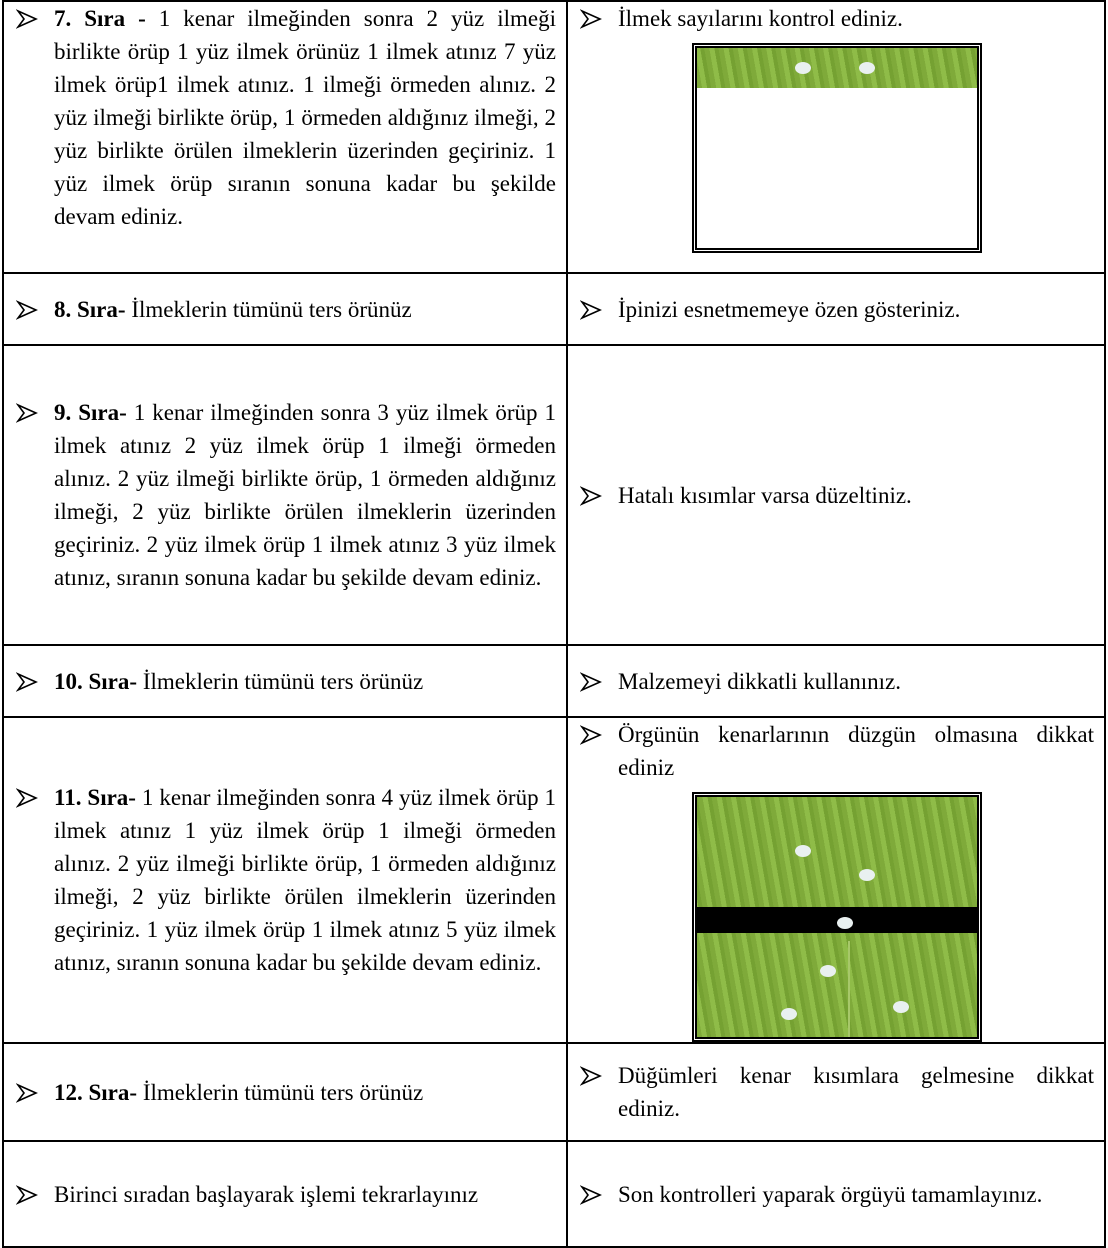 The width and height of the screenshot is (1108, 1248). I want to click on right-cell: Malzemeyi dikkatli kullanınız., so click(836, 681).